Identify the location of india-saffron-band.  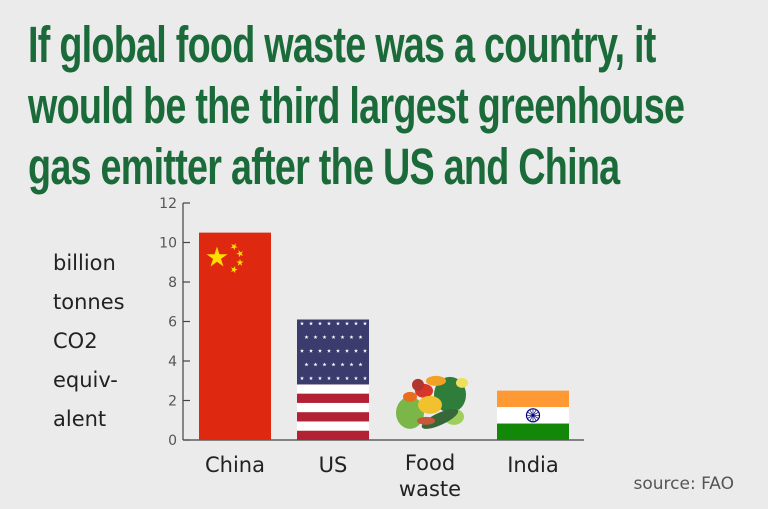
(533, 399).